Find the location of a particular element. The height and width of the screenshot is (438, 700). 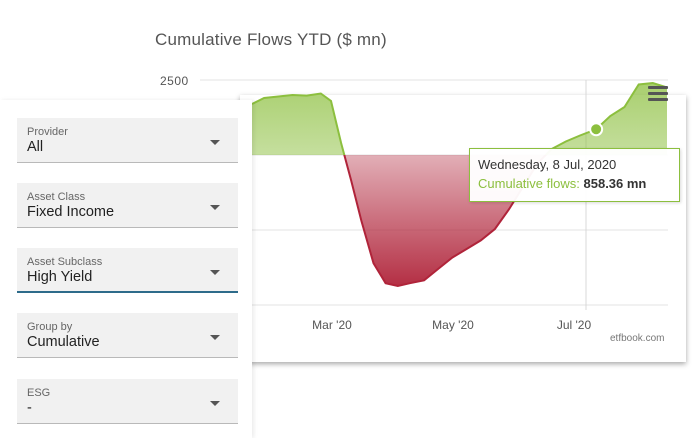

asset-class-select: Asset Class Fixed Income is located at coordinates (127, 205).